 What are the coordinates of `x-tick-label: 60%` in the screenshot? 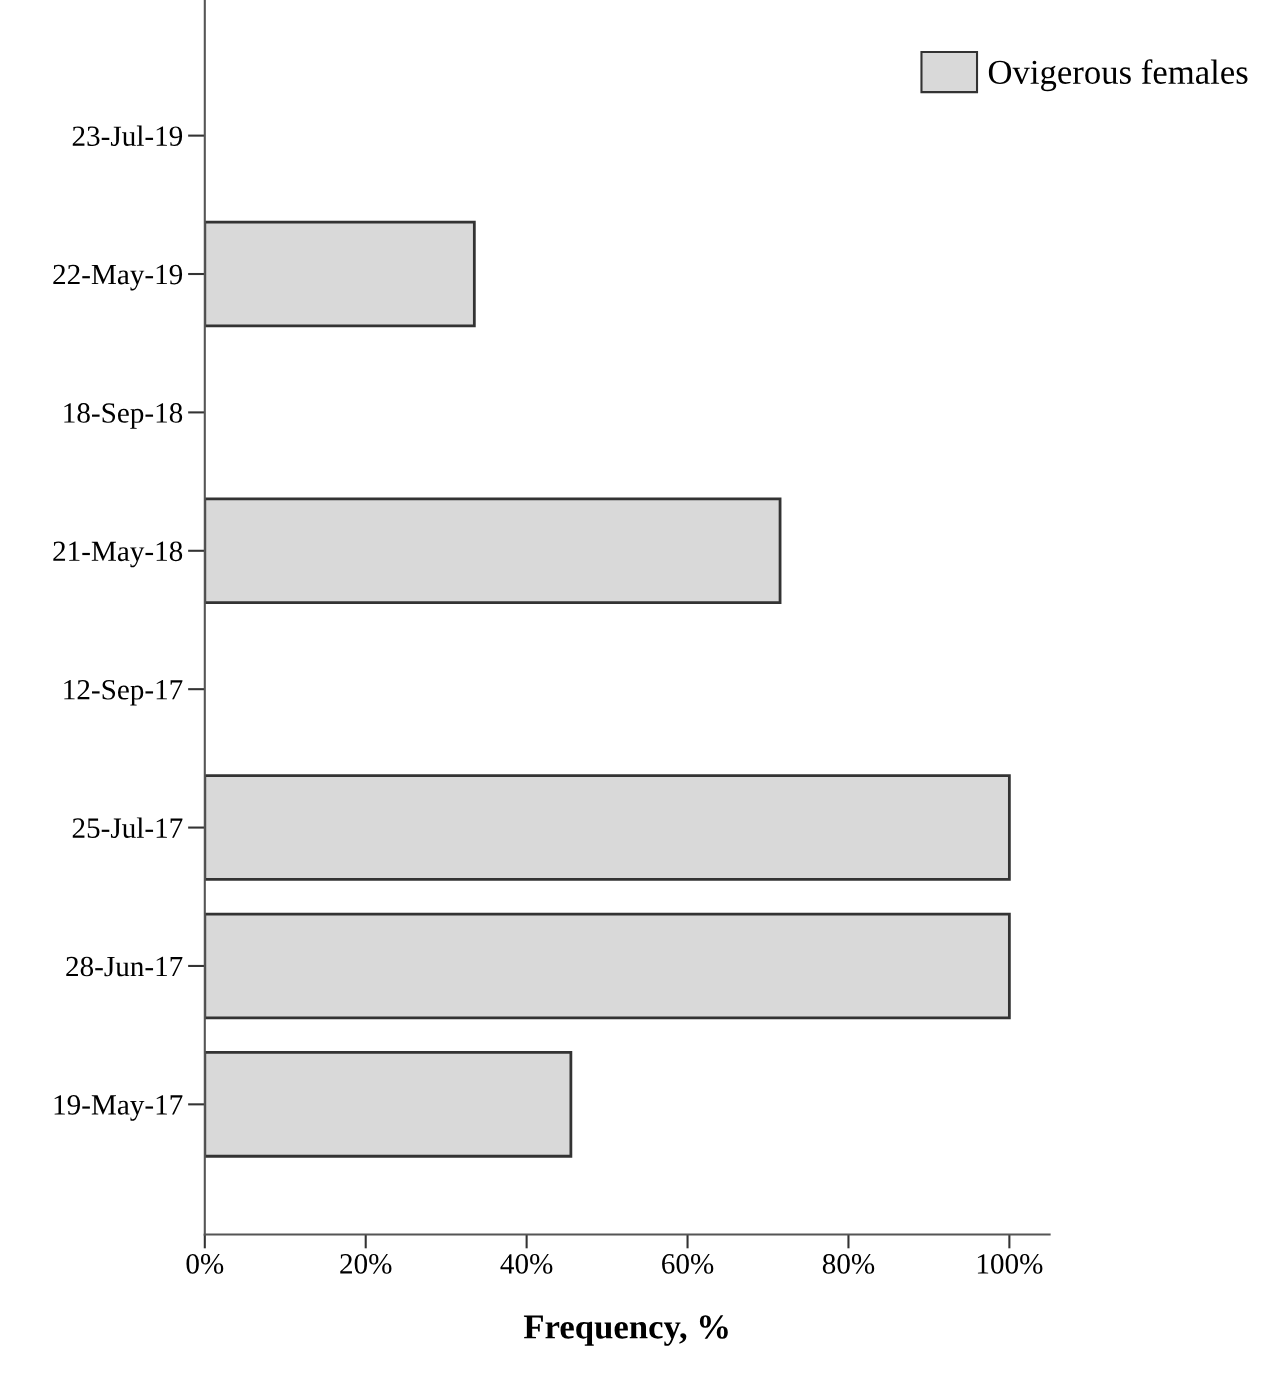 It's located at (688, 1264).